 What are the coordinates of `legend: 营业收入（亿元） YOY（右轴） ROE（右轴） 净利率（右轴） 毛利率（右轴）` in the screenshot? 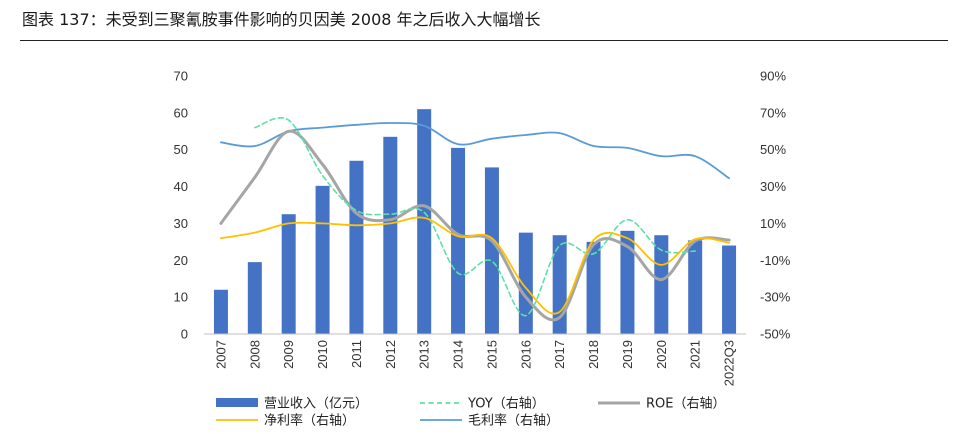 It's located at (470, 413).